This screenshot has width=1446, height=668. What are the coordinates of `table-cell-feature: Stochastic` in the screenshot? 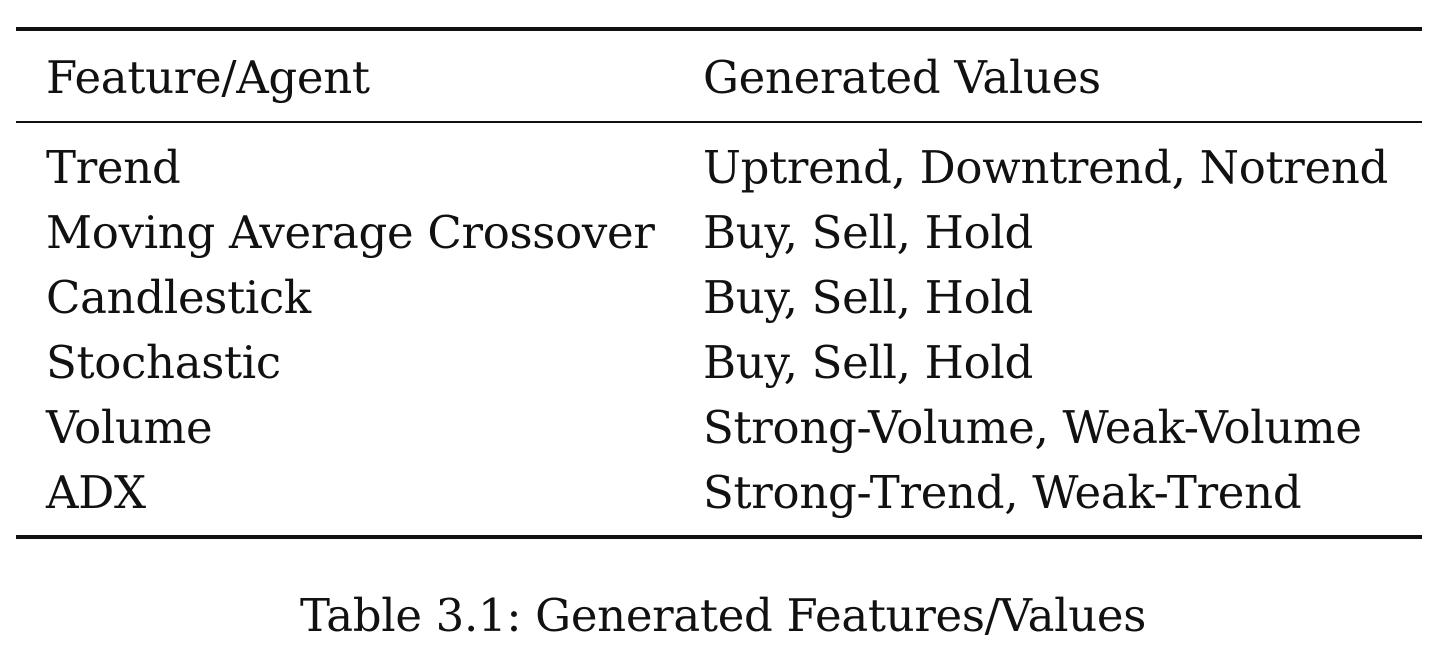 It's located at (163, 362).